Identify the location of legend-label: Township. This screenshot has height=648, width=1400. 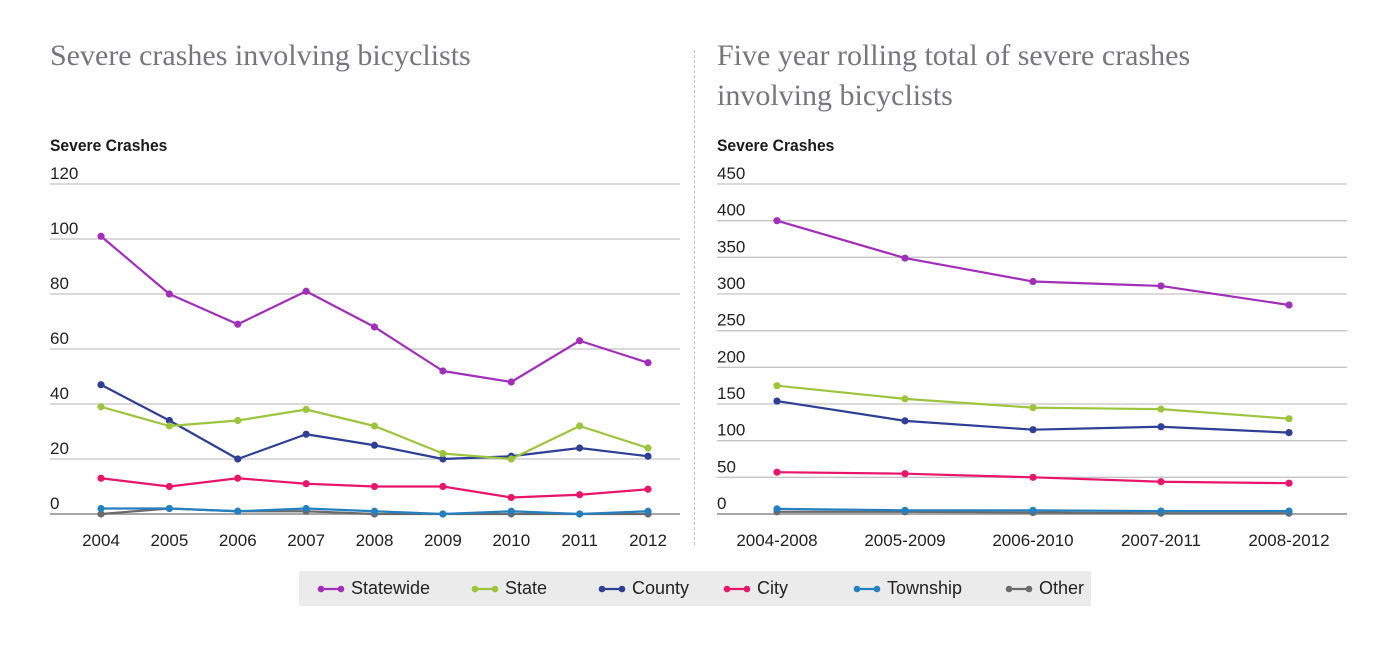
(925, 588).